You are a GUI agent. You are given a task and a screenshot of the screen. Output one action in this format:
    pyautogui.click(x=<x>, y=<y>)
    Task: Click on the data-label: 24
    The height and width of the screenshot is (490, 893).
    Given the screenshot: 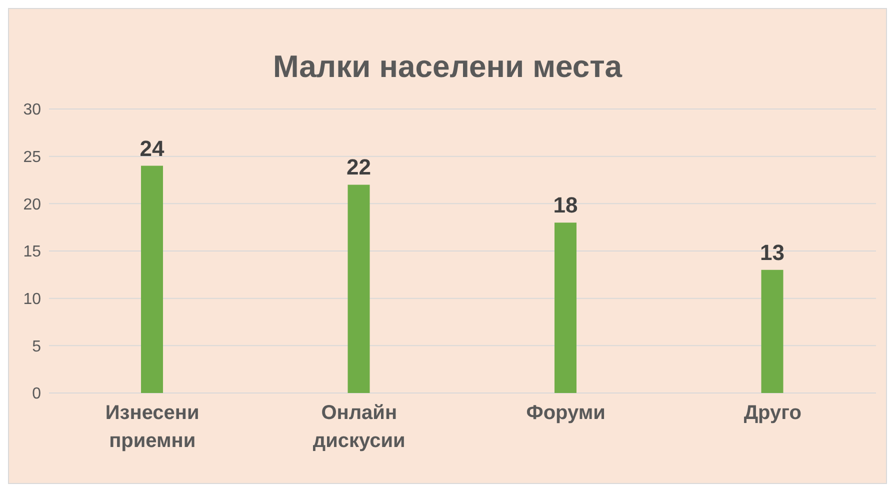 What is the action you would take?
    pyautogui.click(x=152, y=148)
    